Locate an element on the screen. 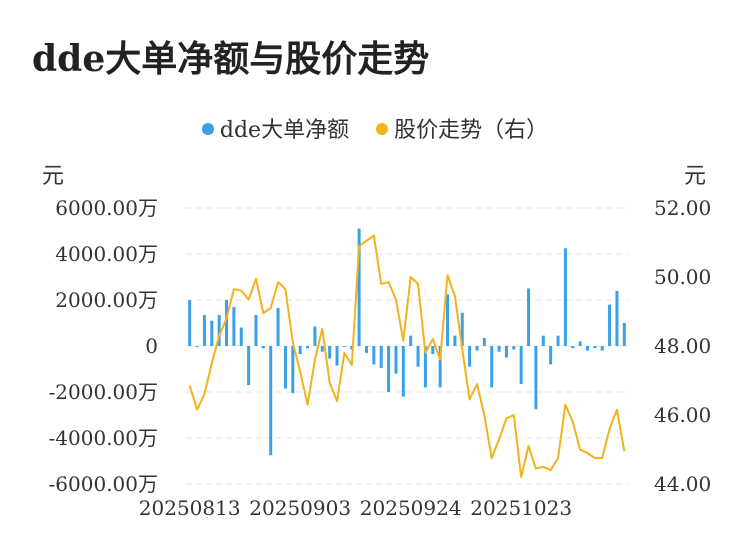  legend-label-price: 股价走势（右） is located at coordinates (471, 130).